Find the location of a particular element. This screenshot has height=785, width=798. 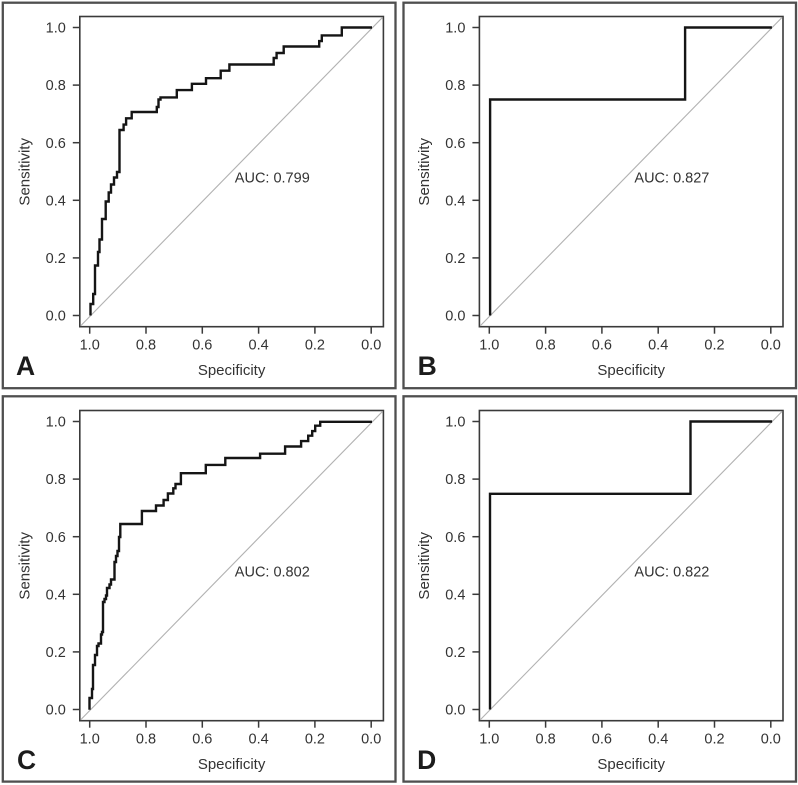

svg-text: A is located at coordinates (25, 366).